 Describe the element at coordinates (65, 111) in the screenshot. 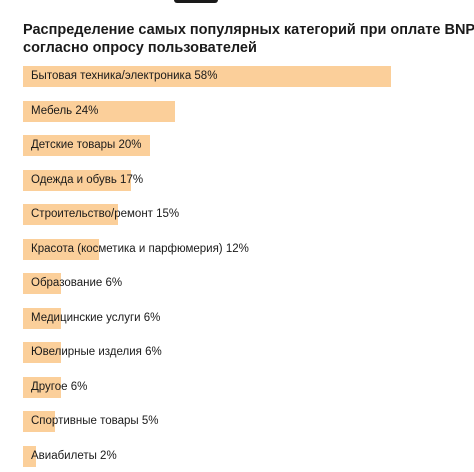

I see `bar-label-2: Мебель 24%` at that location.